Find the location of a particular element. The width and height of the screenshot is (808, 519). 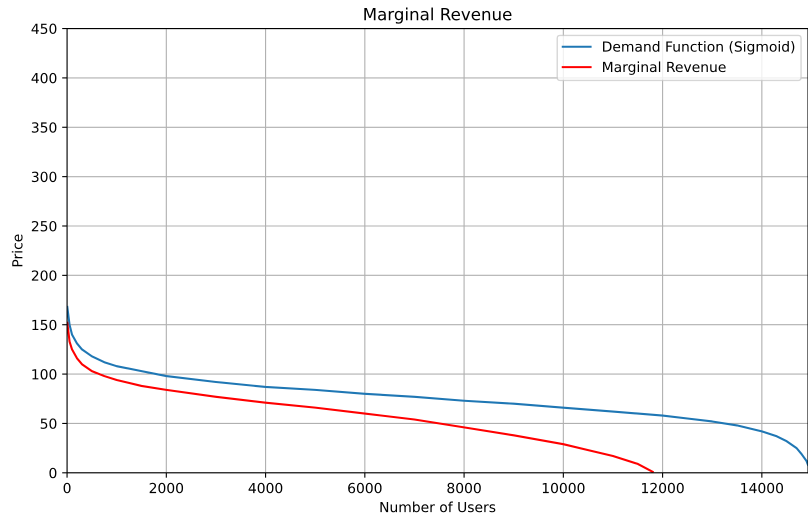

legend-label: Demand Function (Sigmoid) is located at coordinates (698, 47).